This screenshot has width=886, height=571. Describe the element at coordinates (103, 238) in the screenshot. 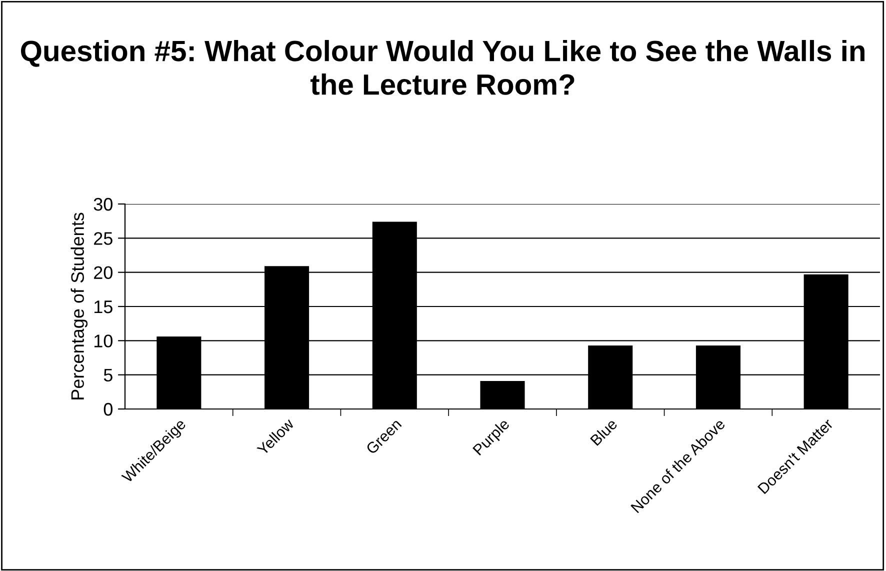

I see `y-tick-label: 25` at that location.